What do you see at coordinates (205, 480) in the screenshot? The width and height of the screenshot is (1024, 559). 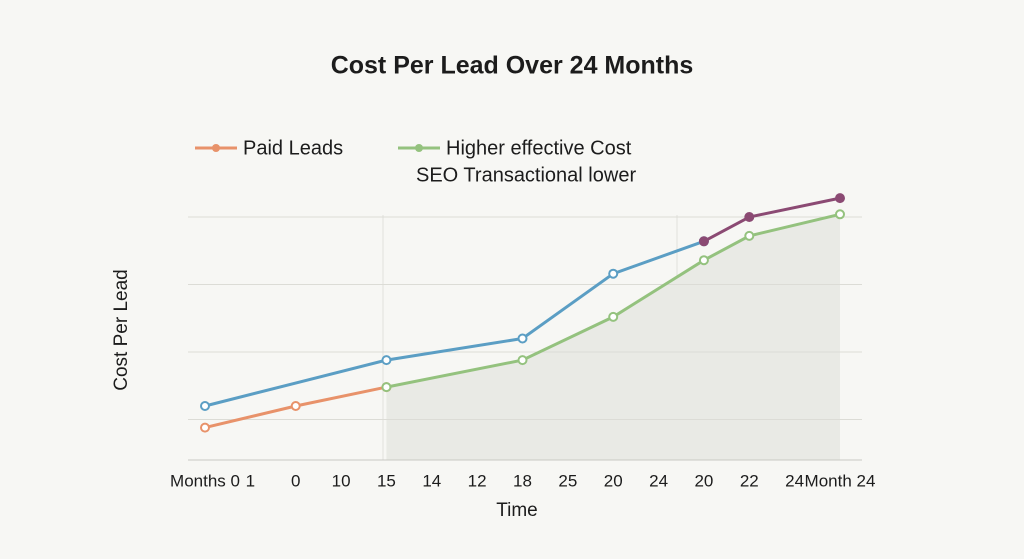 I see `x-tick-label: Months 0` at bounding box center [205, 480].